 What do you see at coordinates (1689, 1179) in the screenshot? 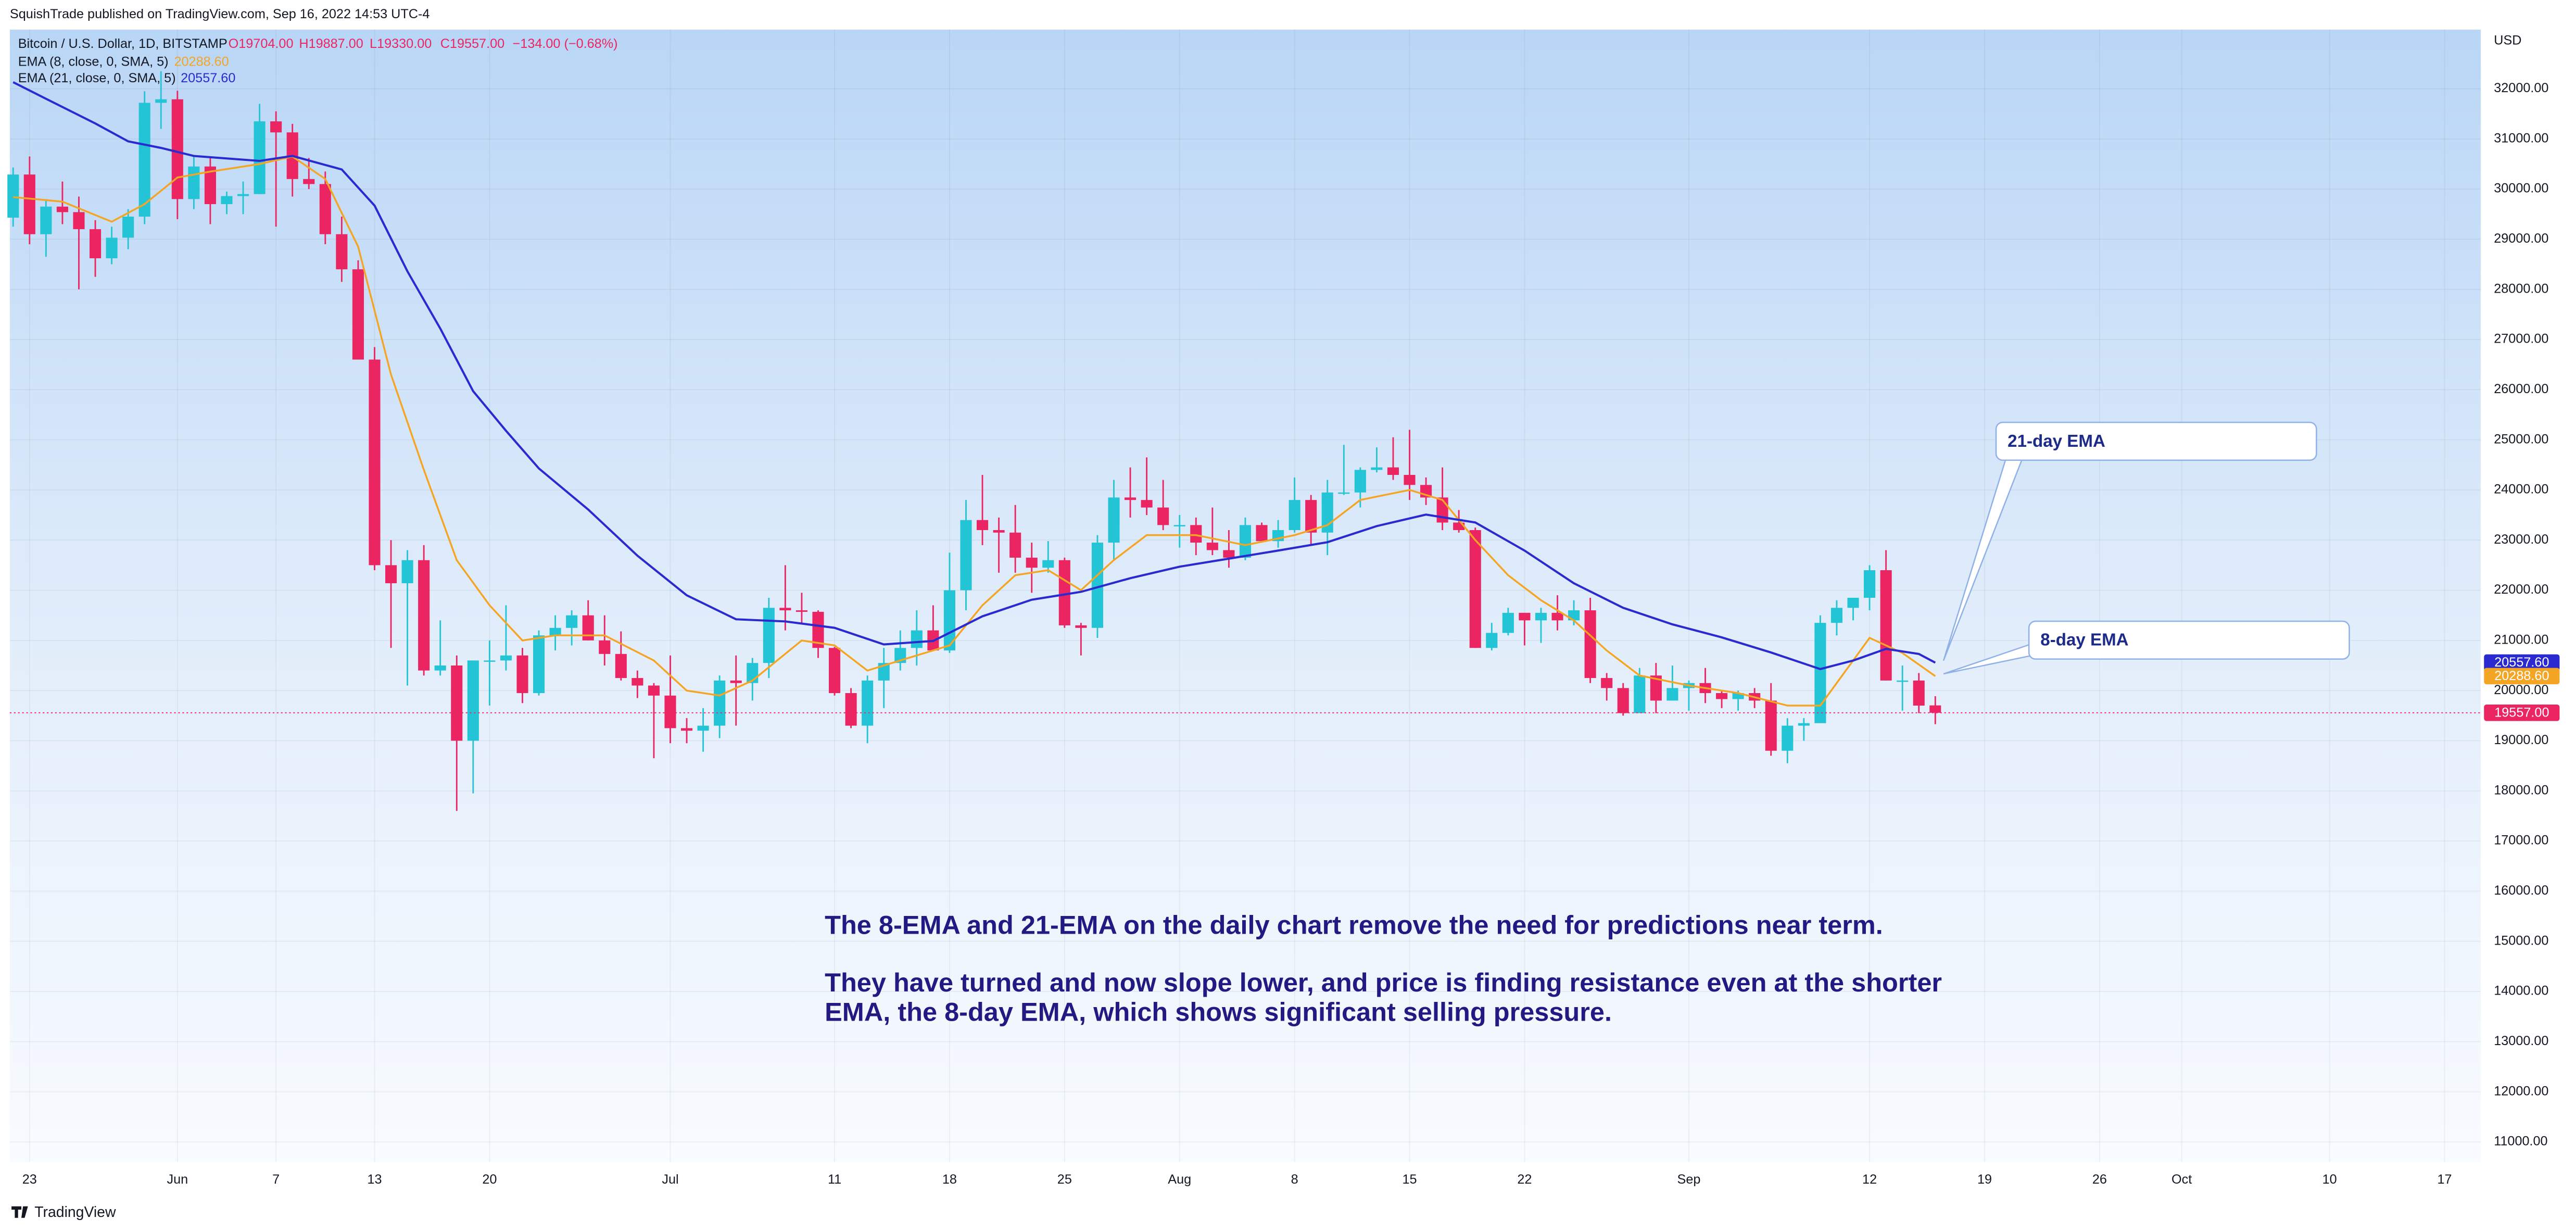
I see `x-tick-label: Sep` at bounding box center [1689, 1179].